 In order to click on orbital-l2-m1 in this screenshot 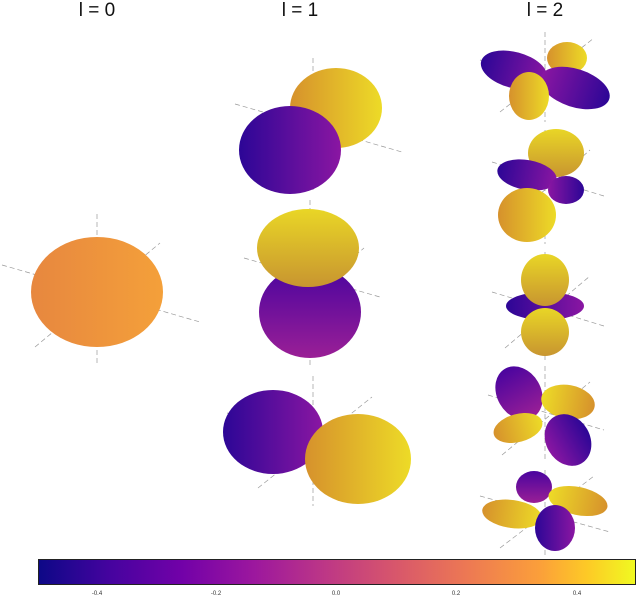, I will do `click(546, 416)`.